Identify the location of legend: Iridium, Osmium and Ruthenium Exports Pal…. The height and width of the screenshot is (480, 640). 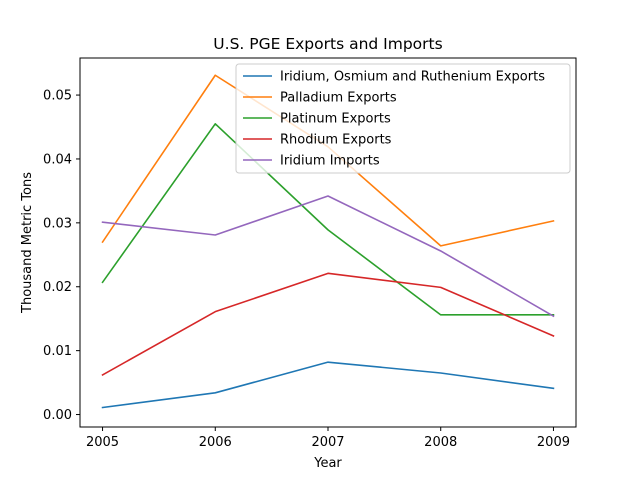
(403, 118).